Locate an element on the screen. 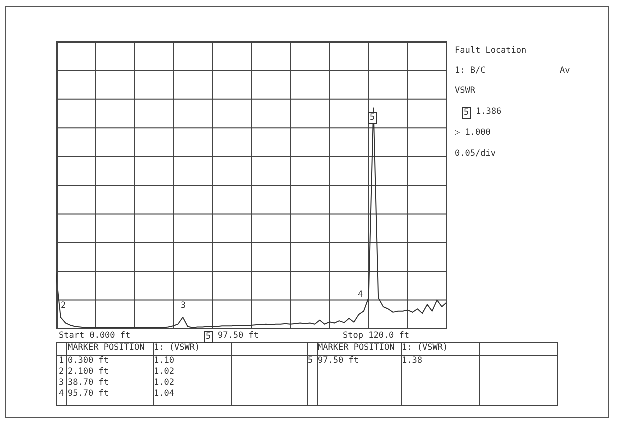  annotation: 2 is located at coordinates (63, 306).